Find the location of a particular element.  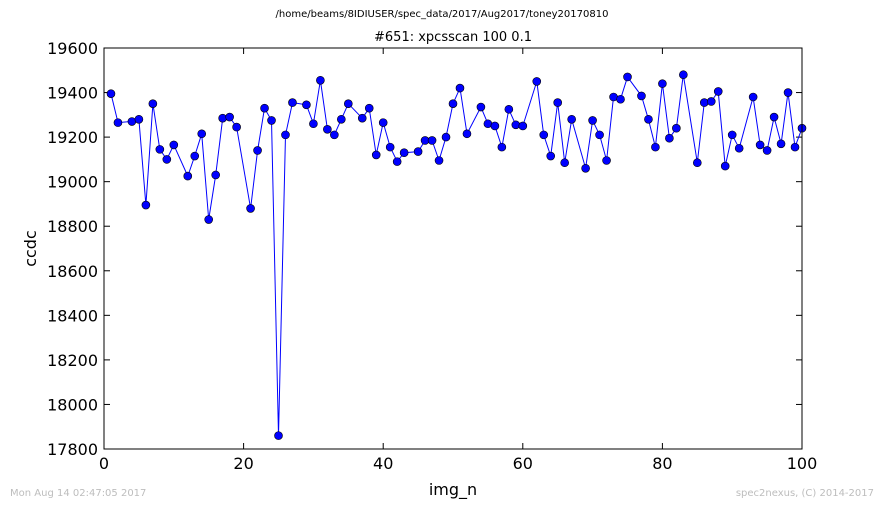

footer-credit: spec2nexus, (C) 2014-2017 is located at coordinates (804, 493).